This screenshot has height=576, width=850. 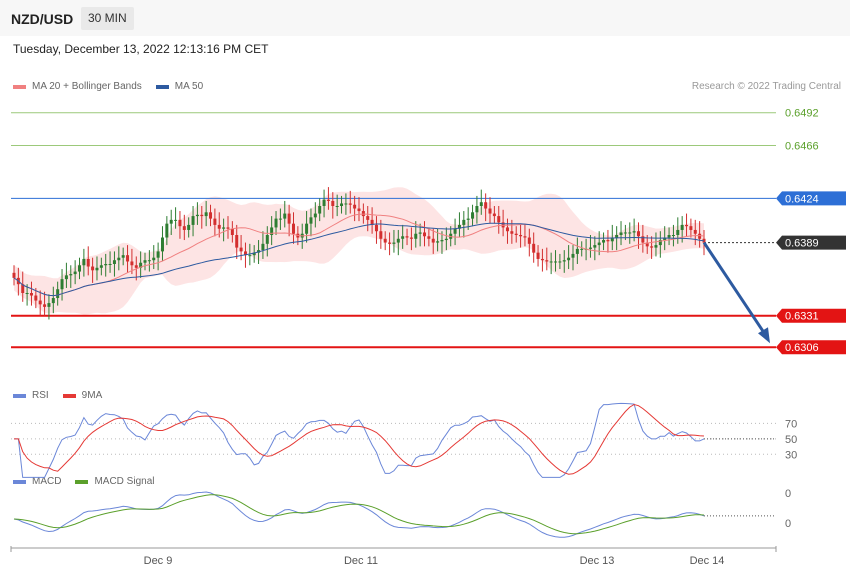 I want to click on forecast-arrow, so click(x=735, y=290).